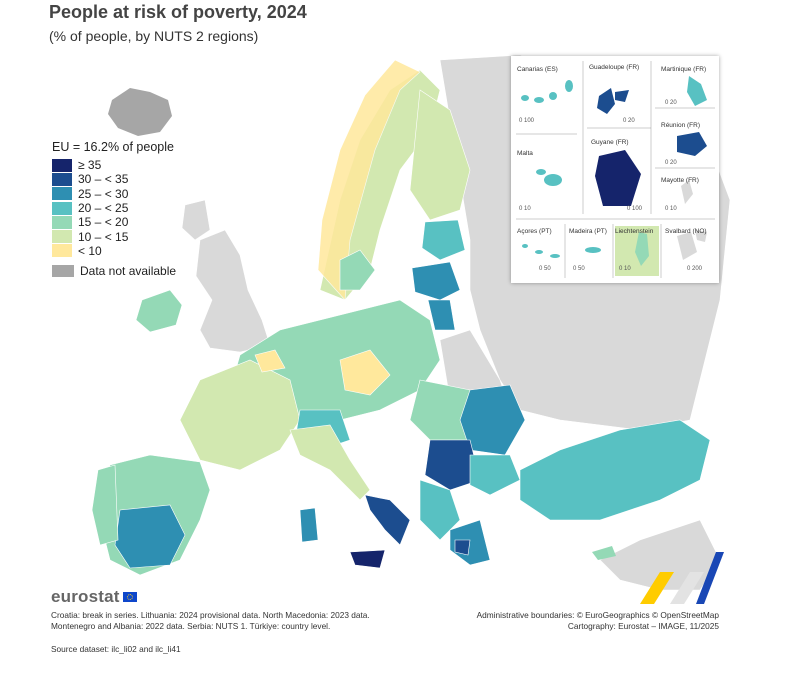 This screenshot has height=698, width=812. What do you see at coordinates (128, 271) in the screenshot?
I see `legend-label: Data not available` at bounding box center [128, 271].